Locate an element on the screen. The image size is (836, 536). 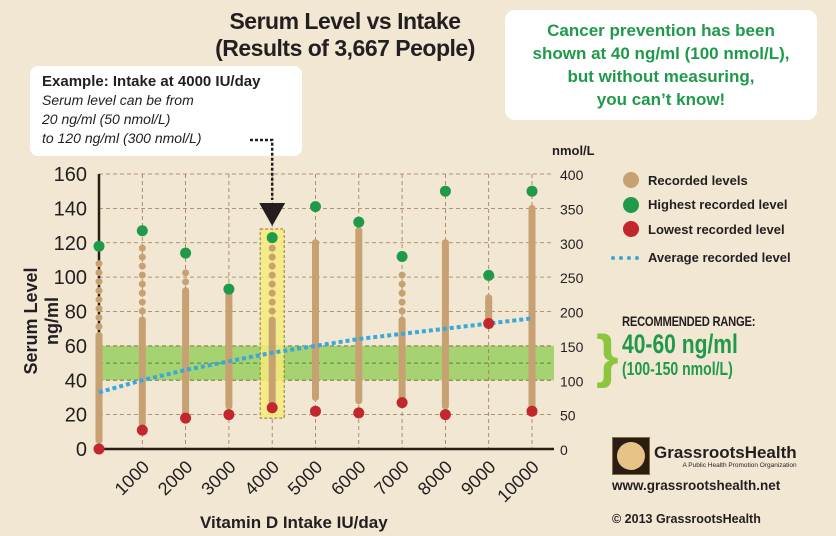
callout-line: Cancer prevention has been is located at coordinates (661, 30).